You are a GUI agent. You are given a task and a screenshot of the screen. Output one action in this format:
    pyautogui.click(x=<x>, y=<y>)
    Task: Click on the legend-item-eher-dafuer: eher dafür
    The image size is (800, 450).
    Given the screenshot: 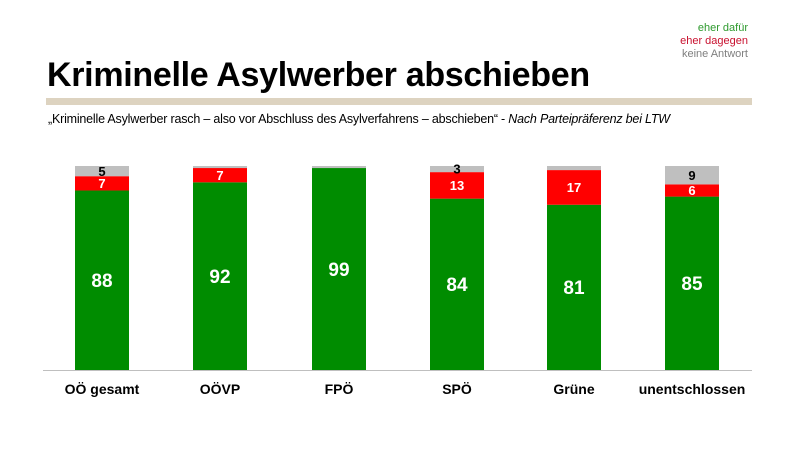 What is the action you would take?
    pyautogui.click(x=722, y=28)
    